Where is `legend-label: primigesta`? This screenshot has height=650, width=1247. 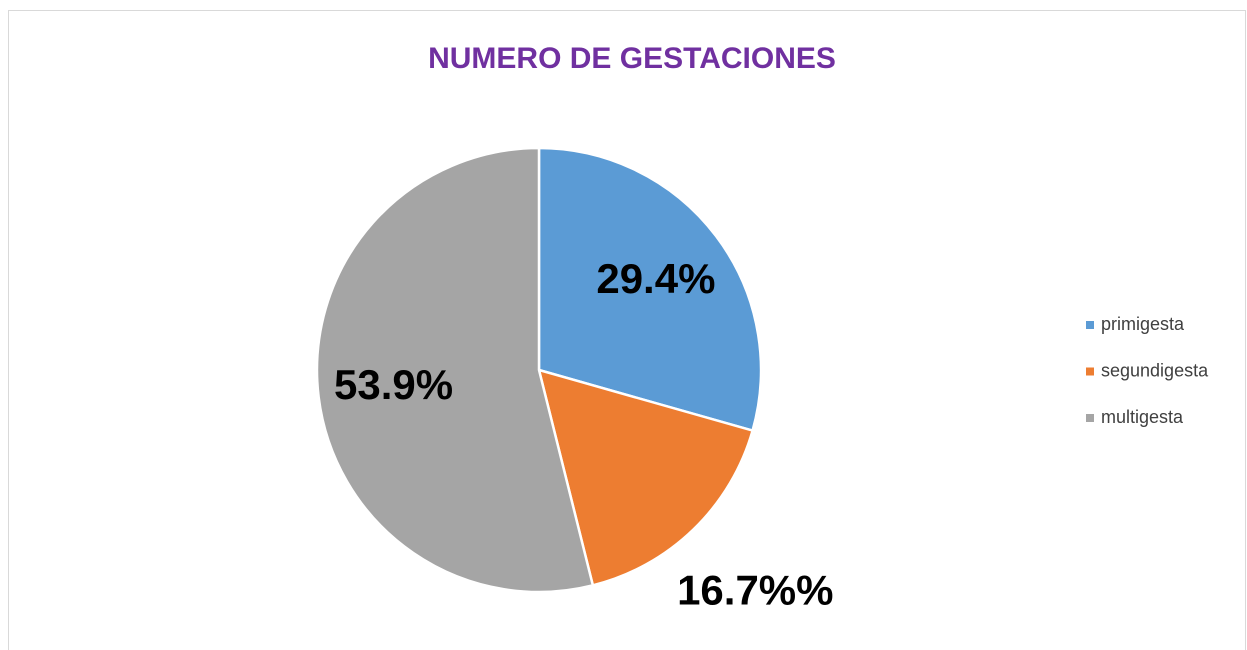
legend-label: primigesta is located at coordinates (1143, 324).